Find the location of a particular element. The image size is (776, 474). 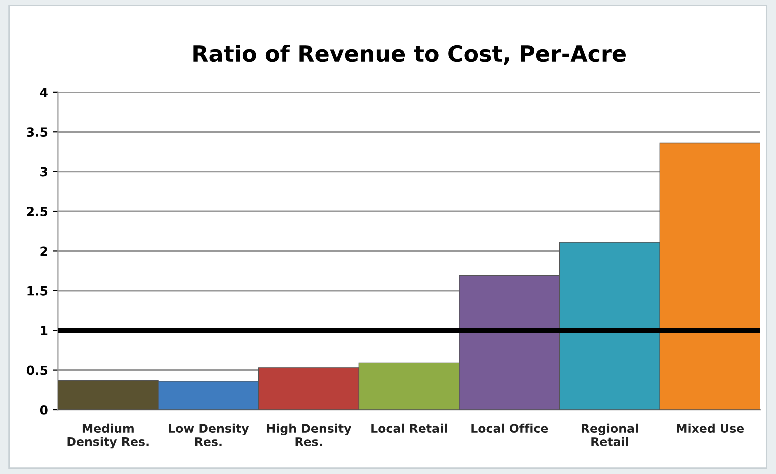

x-tick-label: Medium Density Res. is located at coordinates (108, 436).